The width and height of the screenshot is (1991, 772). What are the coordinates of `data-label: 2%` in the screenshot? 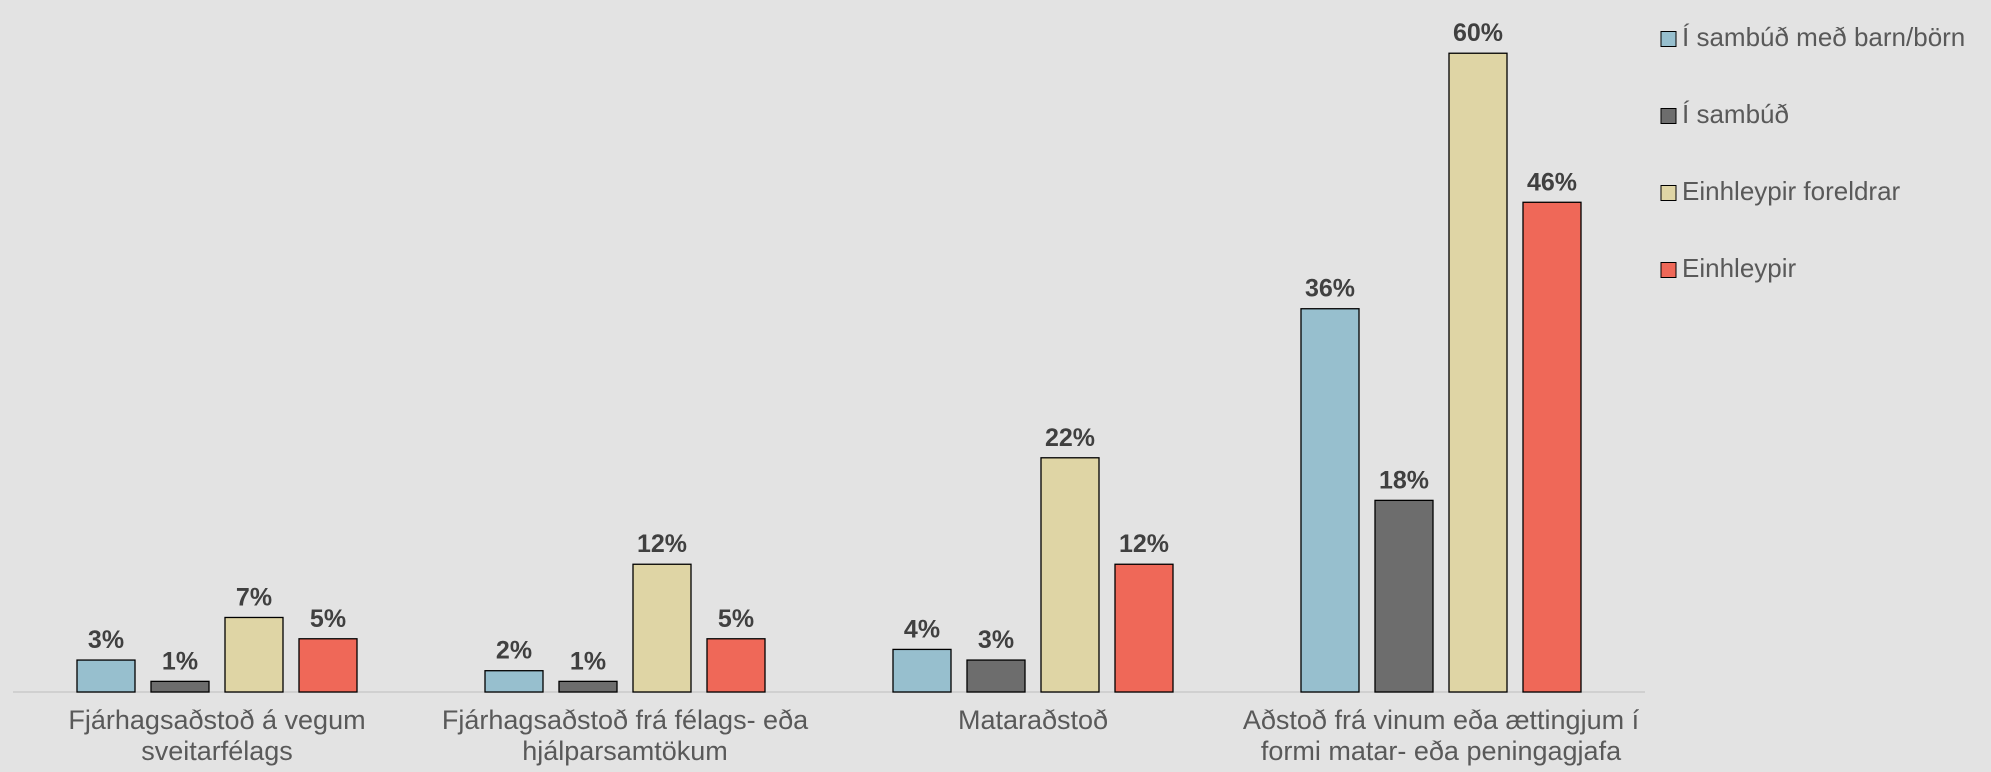 It's located at (514, 651).